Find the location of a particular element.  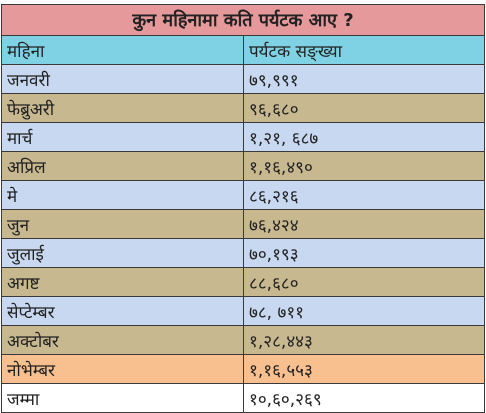

table-row: जुलाई ७०,१९३ is located at coordinates (243, 253).